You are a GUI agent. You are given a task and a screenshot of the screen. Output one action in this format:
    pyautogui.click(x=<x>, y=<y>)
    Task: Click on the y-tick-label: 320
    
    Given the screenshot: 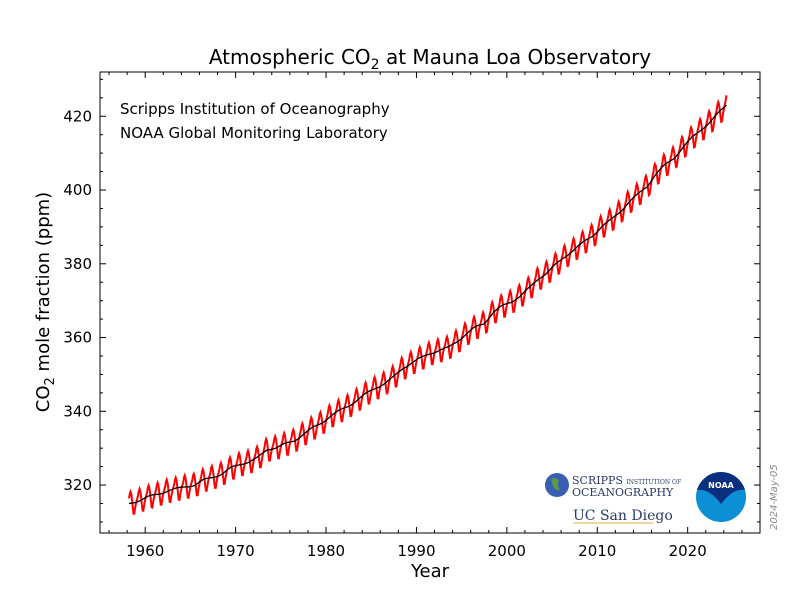 What is the action you would take?
    pyautogui.click(x=77, y=485)
    